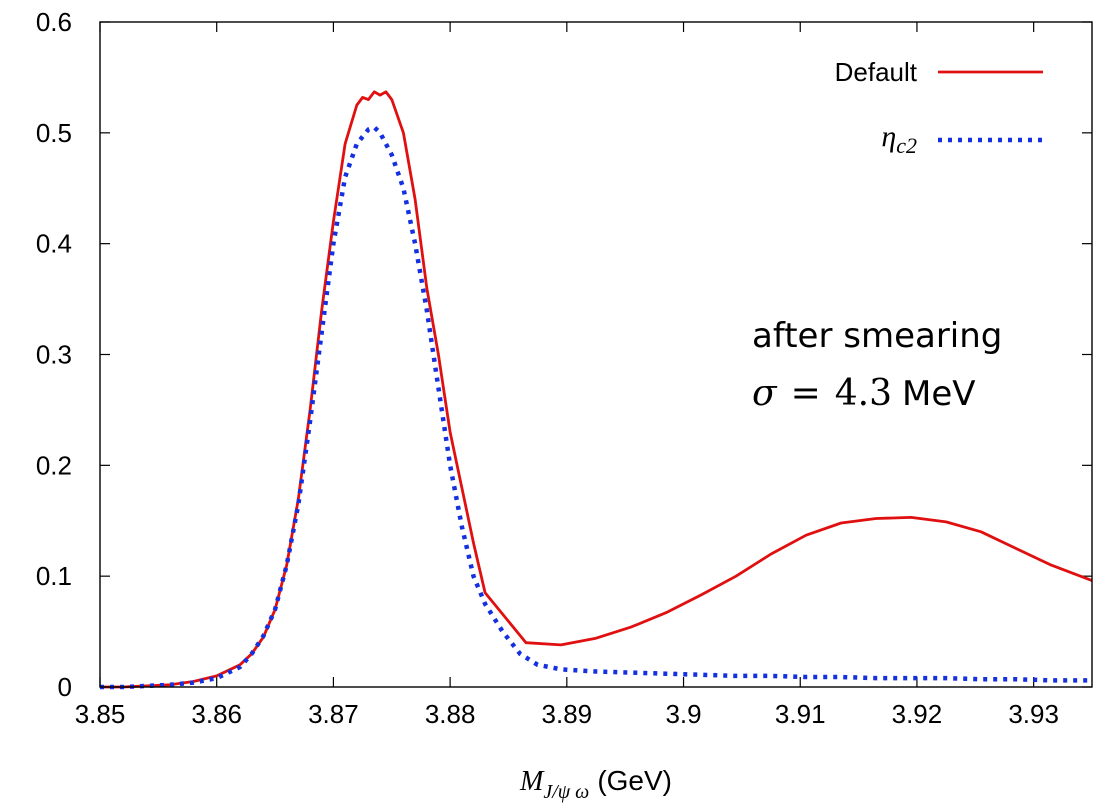 The height and width of the screenshot is (812, 1105). I want to click on y-tick-label: 0.1, so click(54, 576).